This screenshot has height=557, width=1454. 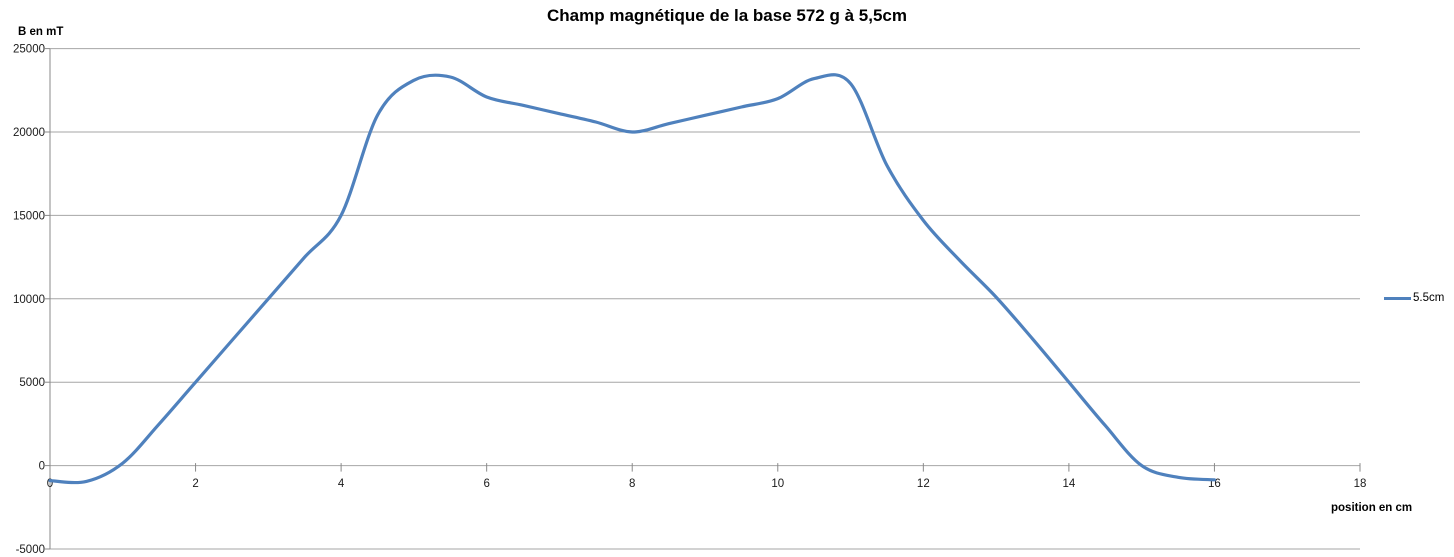 I want to click on legend-line-sample-icon, so click(x=1397, y=298).